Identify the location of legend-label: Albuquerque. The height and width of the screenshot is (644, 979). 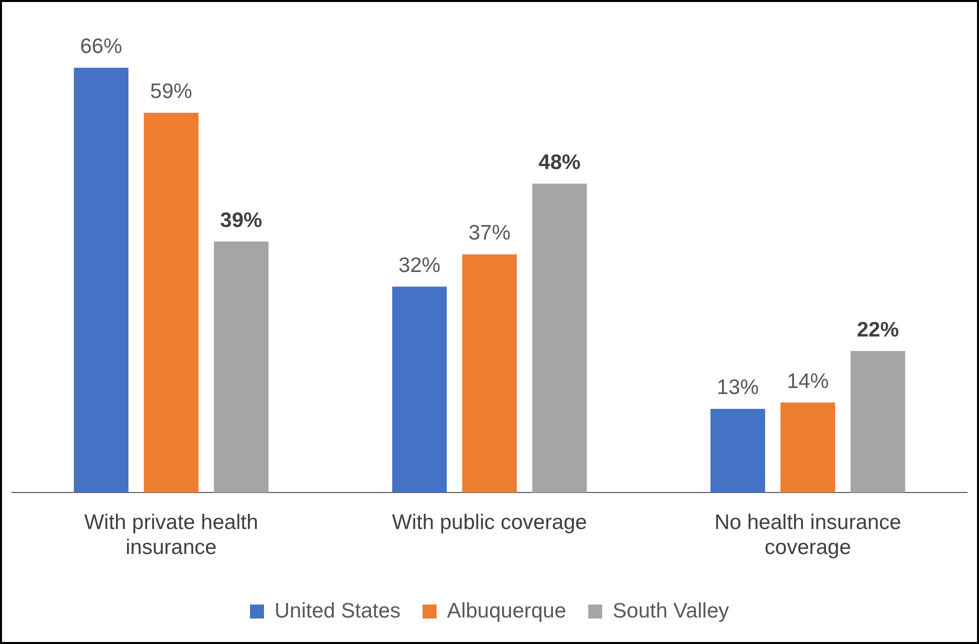
(506, 610).